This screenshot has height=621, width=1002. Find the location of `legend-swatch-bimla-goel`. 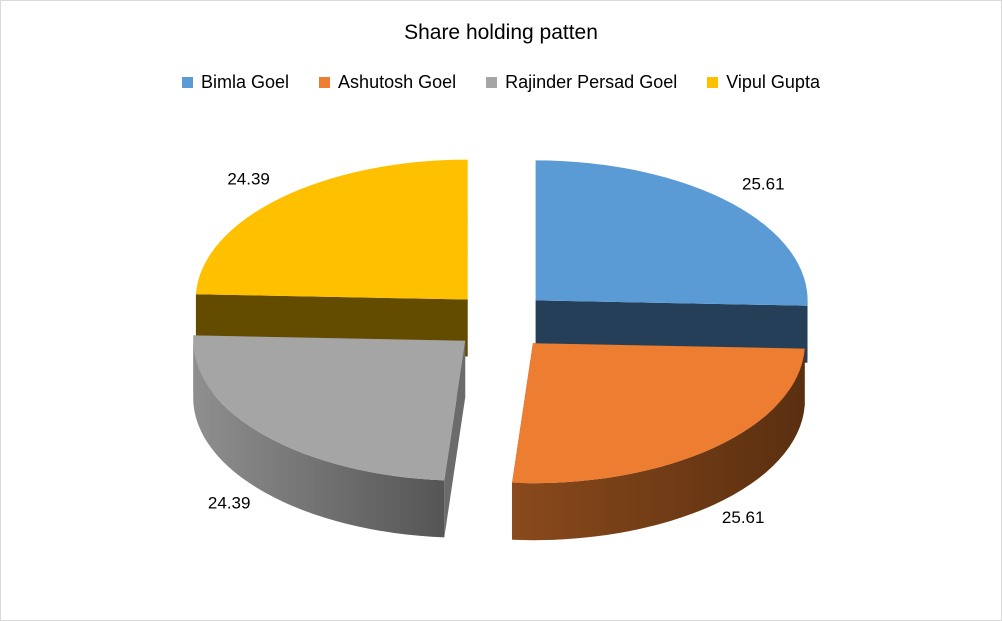

legend-swatch-bimla-goel is located at coordinates (188, 82).